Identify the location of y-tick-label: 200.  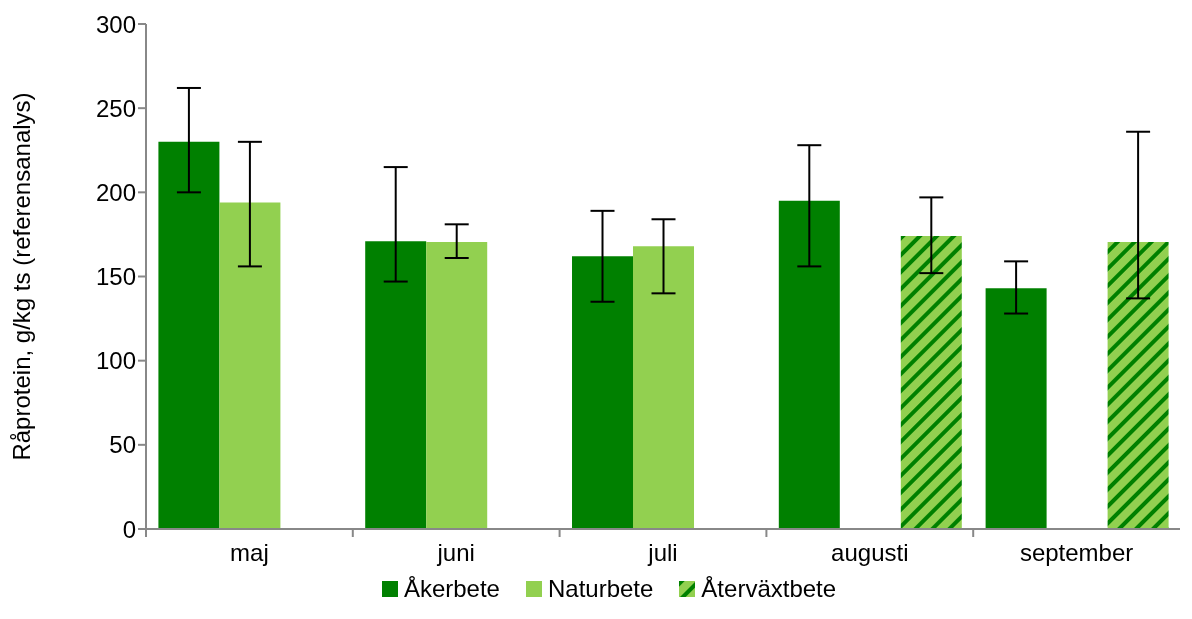
(115, 192).